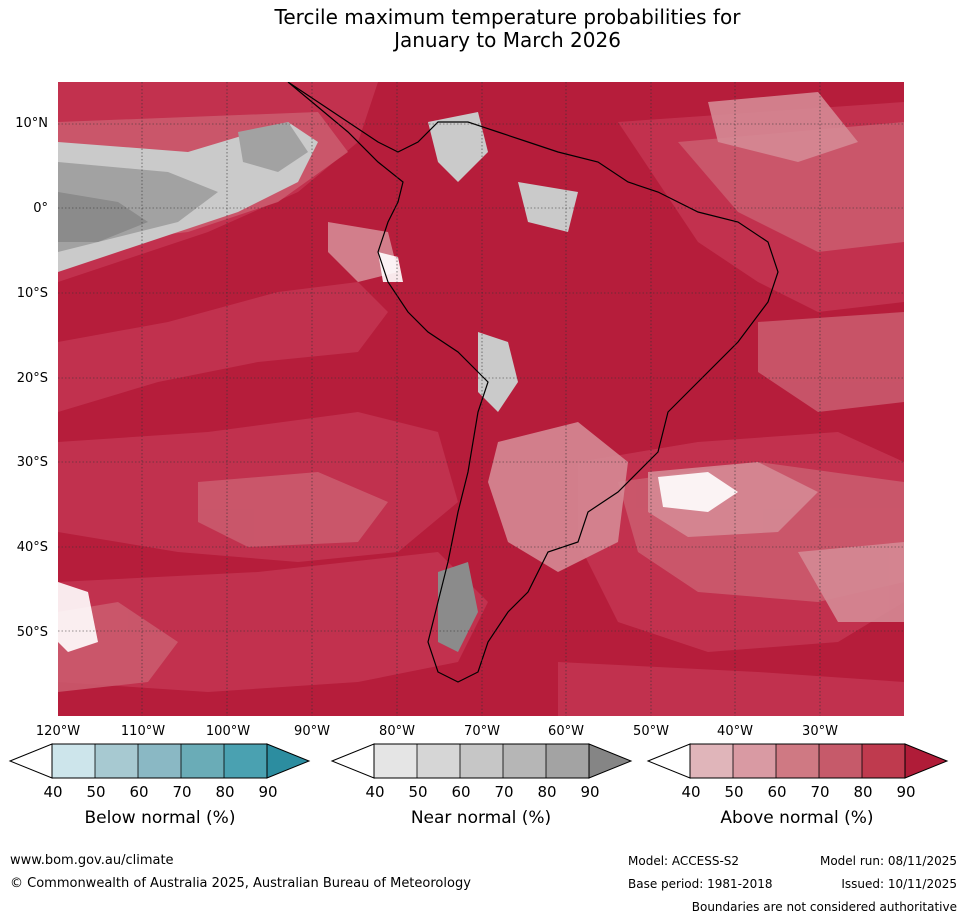 The height and width of the screenshot is (919, 965). I want to click on above-normal-colorbar, so click(797, 761).